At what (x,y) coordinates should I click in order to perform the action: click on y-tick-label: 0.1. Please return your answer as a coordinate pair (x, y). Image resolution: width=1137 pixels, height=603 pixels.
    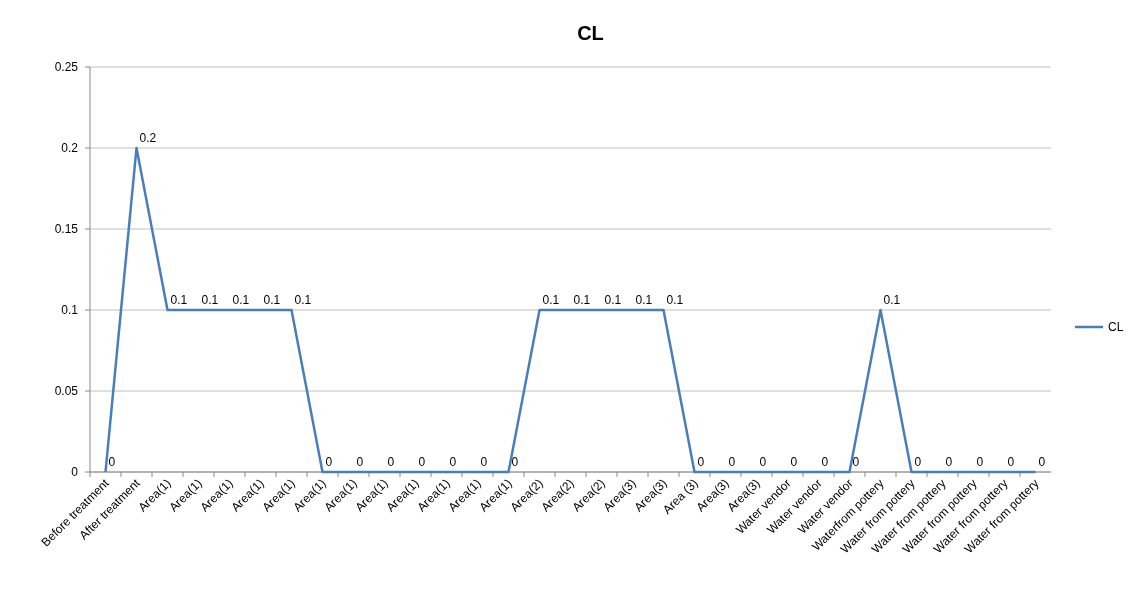
    Looking at the image, I should click on (70, 310).